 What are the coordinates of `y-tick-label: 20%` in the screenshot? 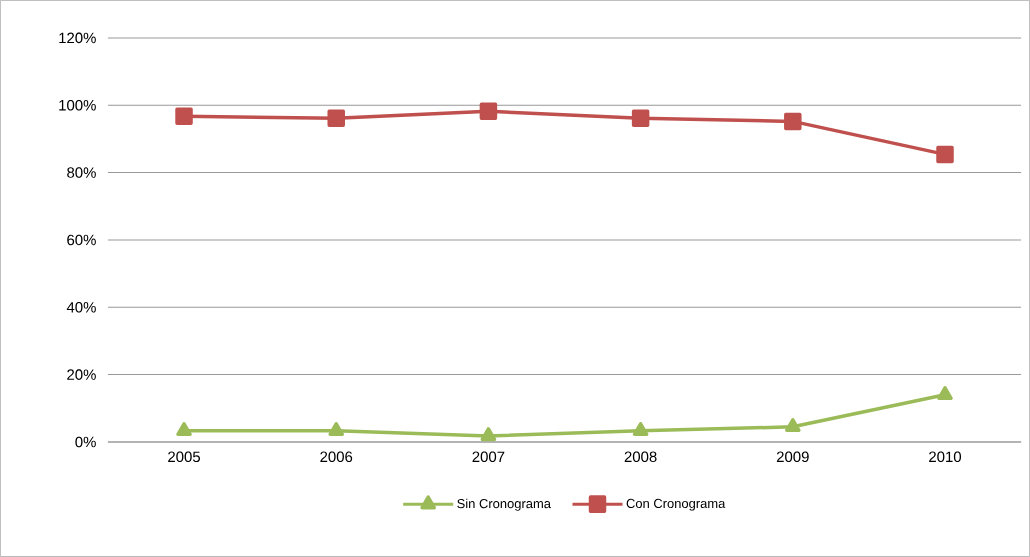 It's located at (81, 374).